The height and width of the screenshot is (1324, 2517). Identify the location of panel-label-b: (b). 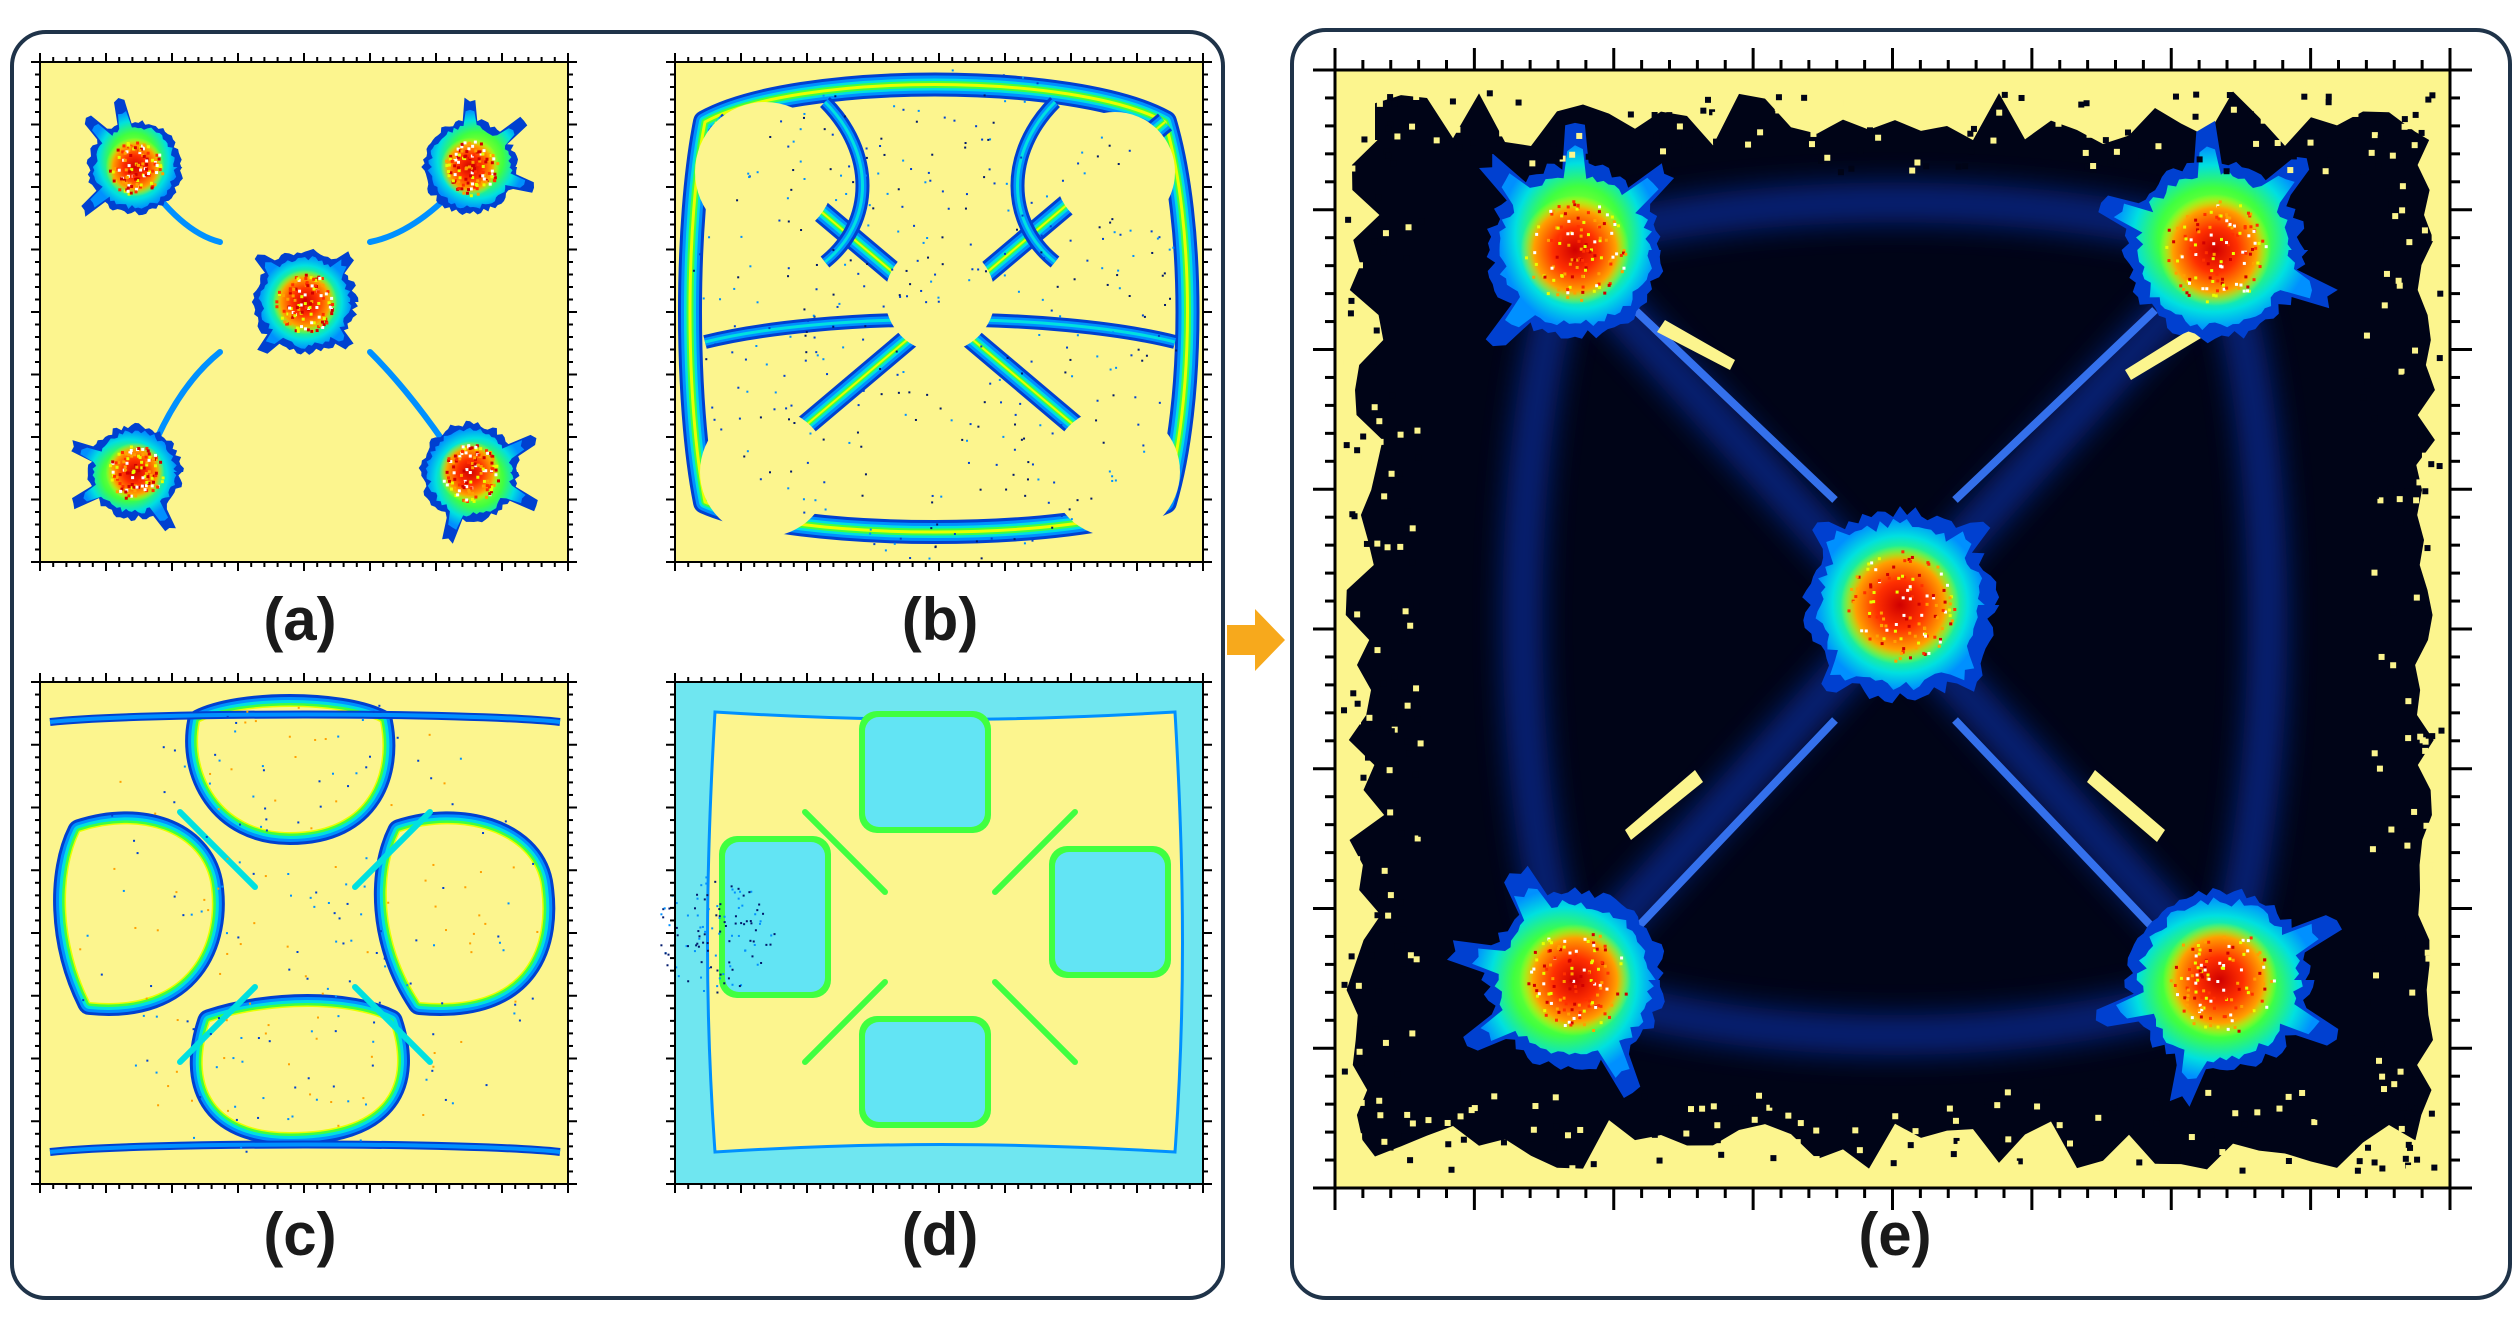
(940, 619).